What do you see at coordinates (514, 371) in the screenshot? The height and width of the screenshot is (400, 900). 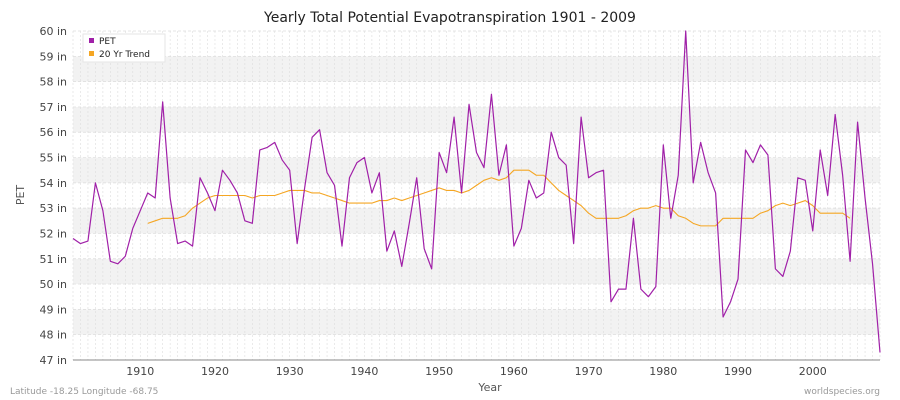 I see `x-tick-label: 1960` at bounding box center [514, 371].